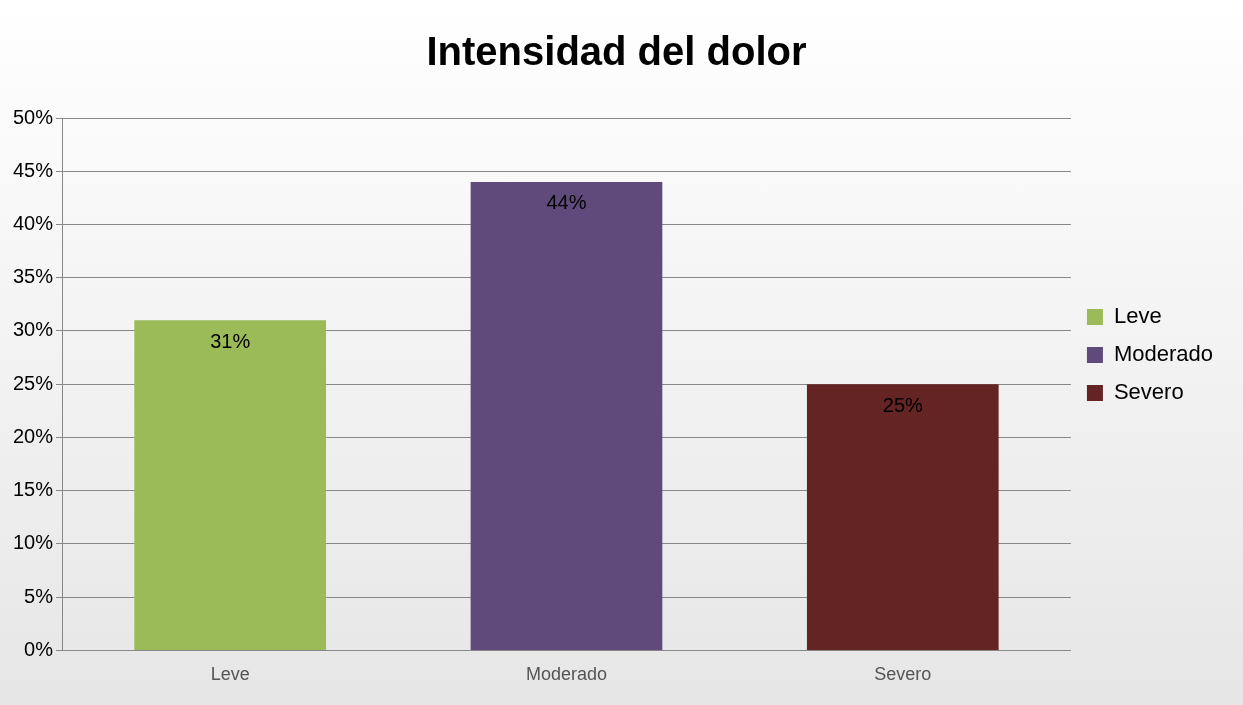 The height and width of the screenshot is (705, 1243). What do you see at coordinates (33, 382) in the screenshot?
I see `y-tick-label: 25%` at bounding box center [33, 382].